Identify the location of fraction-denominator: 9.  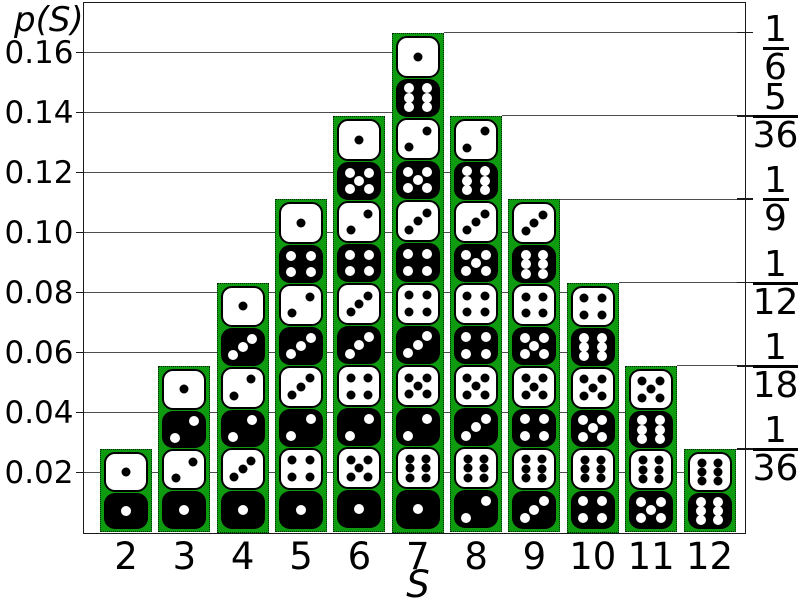
(775, 219).